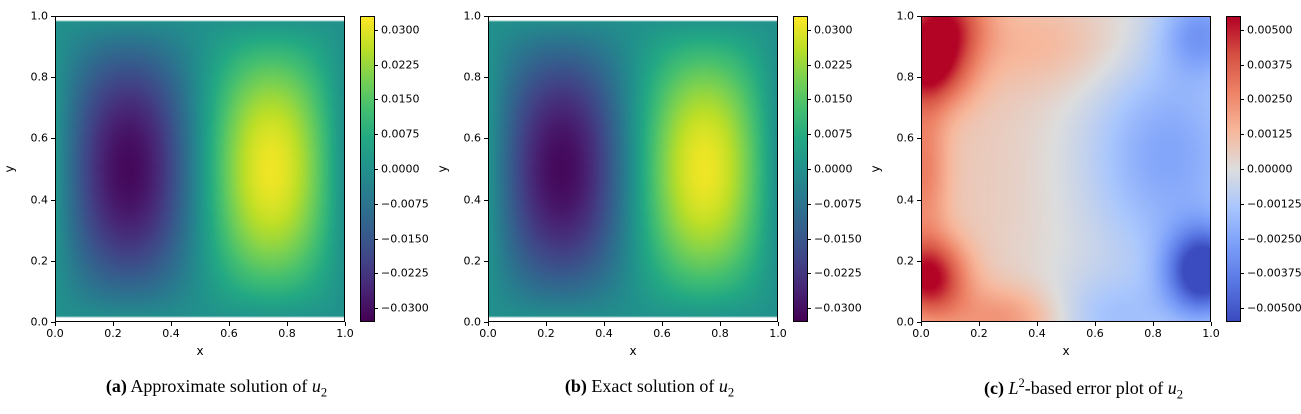 The image size is (1301, 414). Describe the element at coordinates (838, 204) in the screenshot. I see `colorbar-tick-label: −0.0075` at that location.